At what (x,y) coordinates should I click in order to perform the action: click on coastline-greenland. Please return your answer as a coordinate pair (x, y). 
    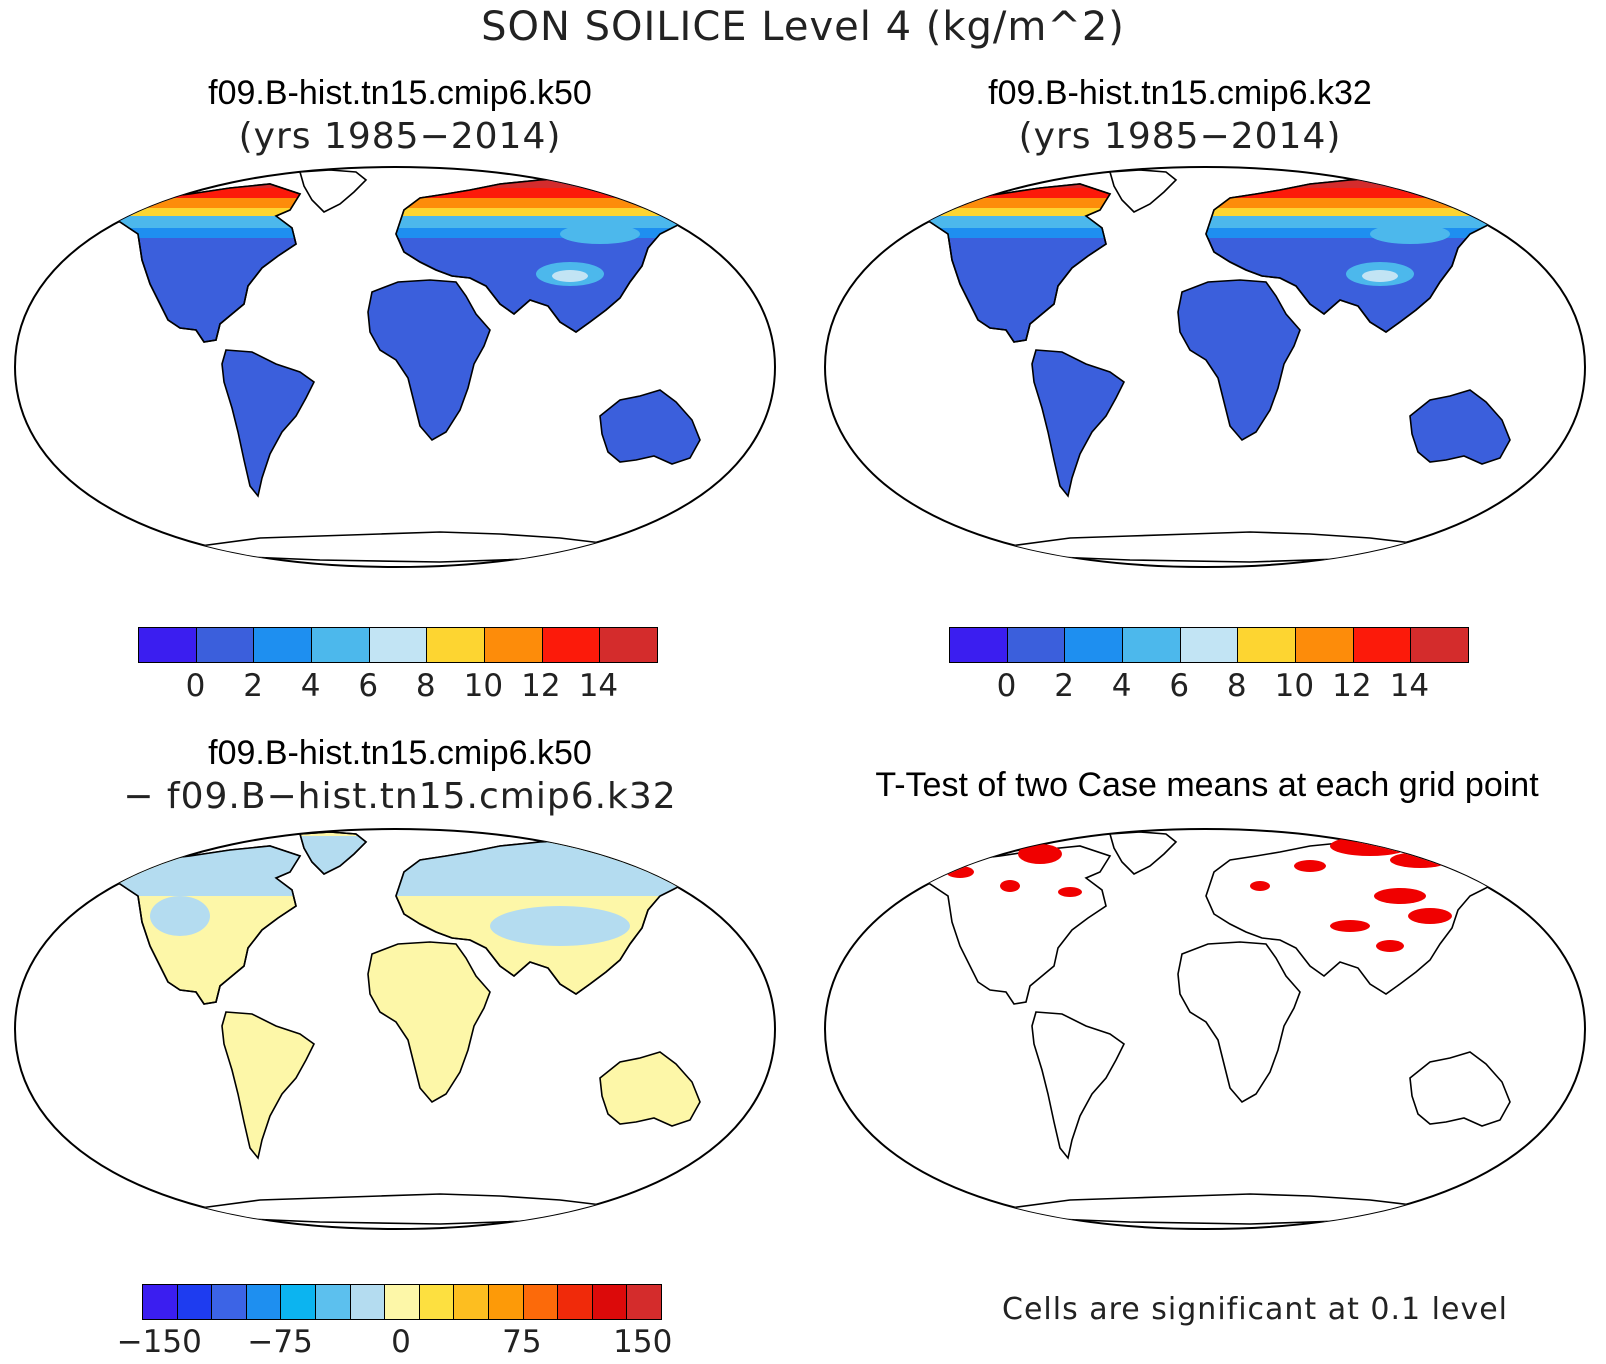
    Looking at the image, I should click on (333, 853).